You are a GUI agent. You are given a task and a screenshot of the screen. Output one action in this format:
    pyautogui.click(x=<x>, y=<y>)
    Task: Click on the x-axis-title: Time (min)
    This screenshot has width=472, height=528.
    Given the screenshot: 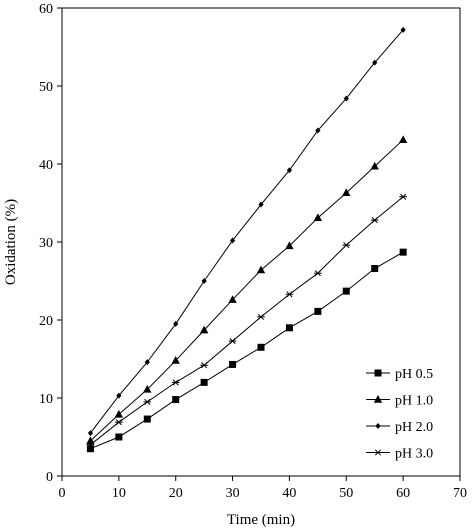 What is the action you would take?
    pyautogui.click(x=261, y=520)
    